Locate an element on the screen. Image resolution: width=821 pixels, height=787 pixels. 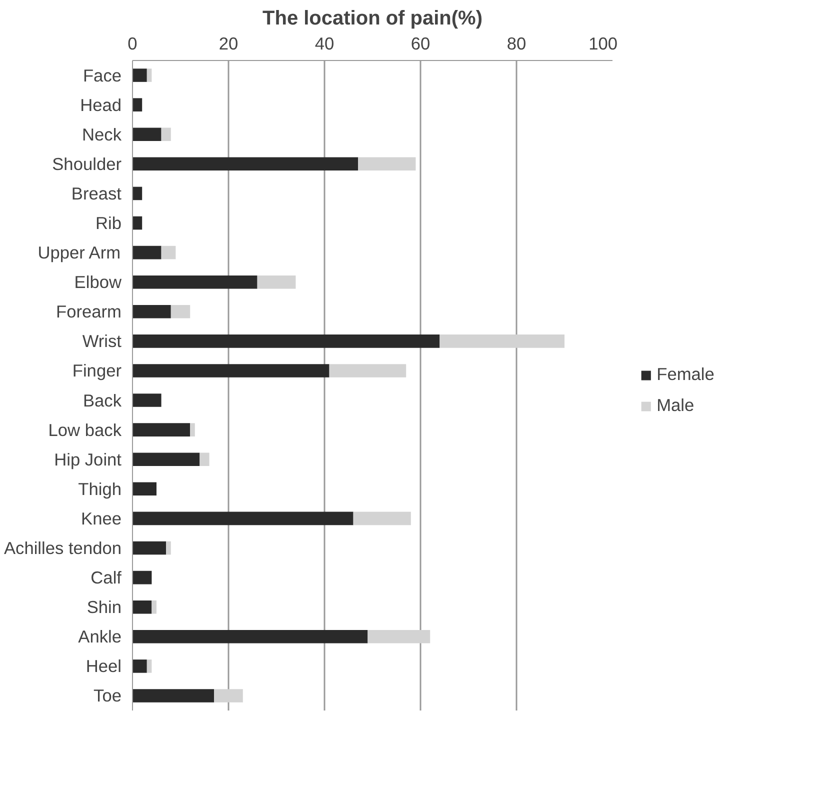
y-tick-label: Hip Joint is located at coordinates (88, 459).